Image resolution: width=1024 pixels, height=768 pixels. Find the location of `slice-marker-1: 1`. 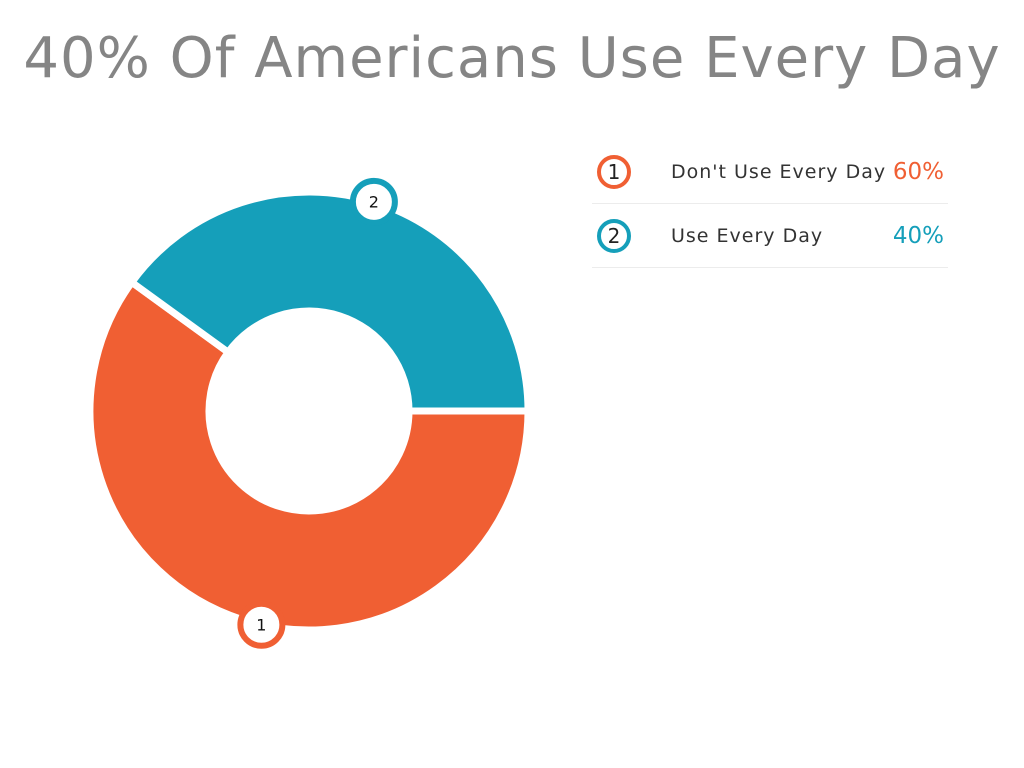

slice-marker-1: 1 is located at coordinates (261, 624).